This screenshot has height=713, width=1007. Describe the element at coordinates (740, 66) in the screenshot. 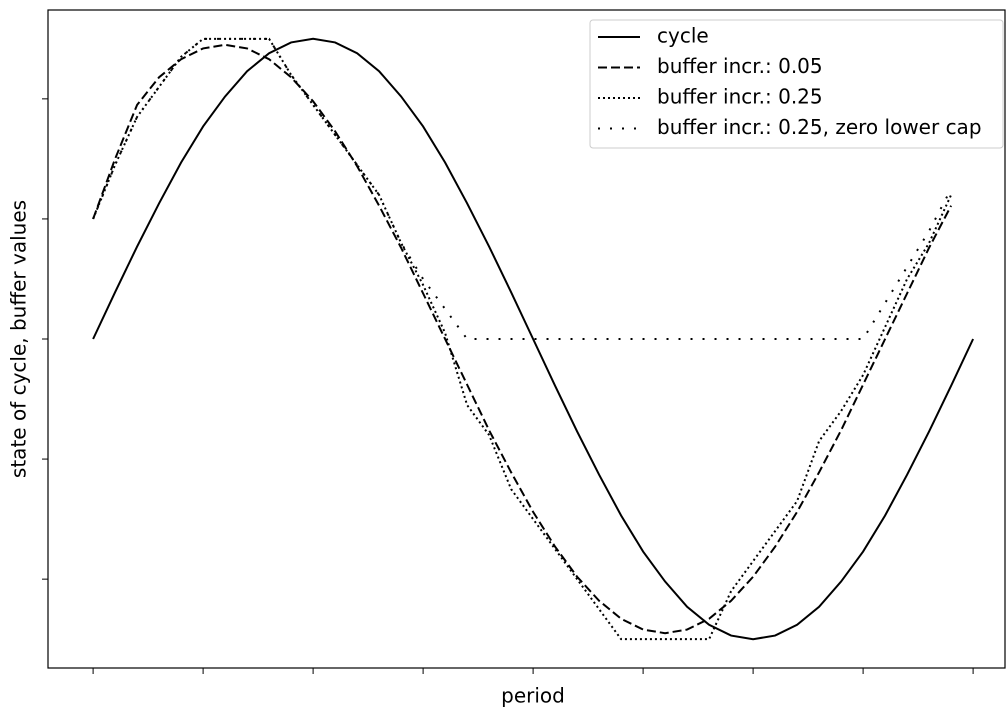

I see `legend-label: buffer incr.: 0.05` at that location.